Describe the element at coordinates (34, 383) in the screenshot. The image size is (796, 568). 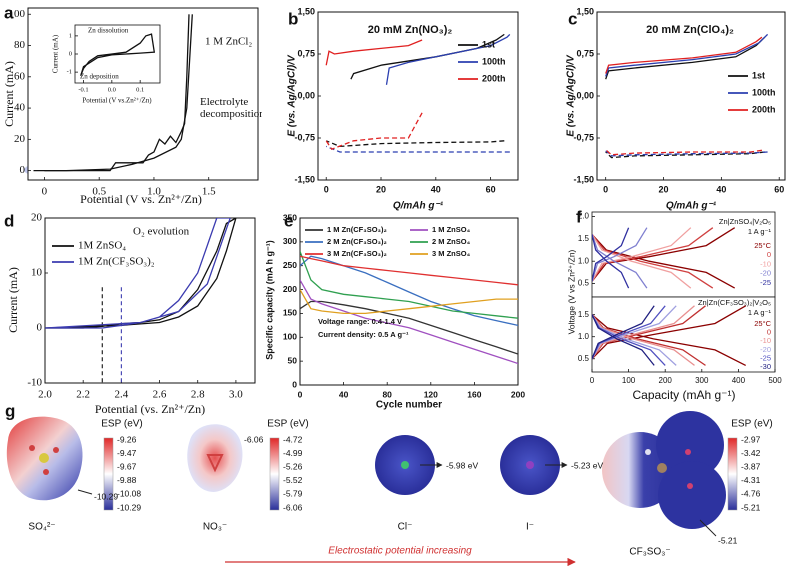
I see `y-tick-label: -10` at that location.